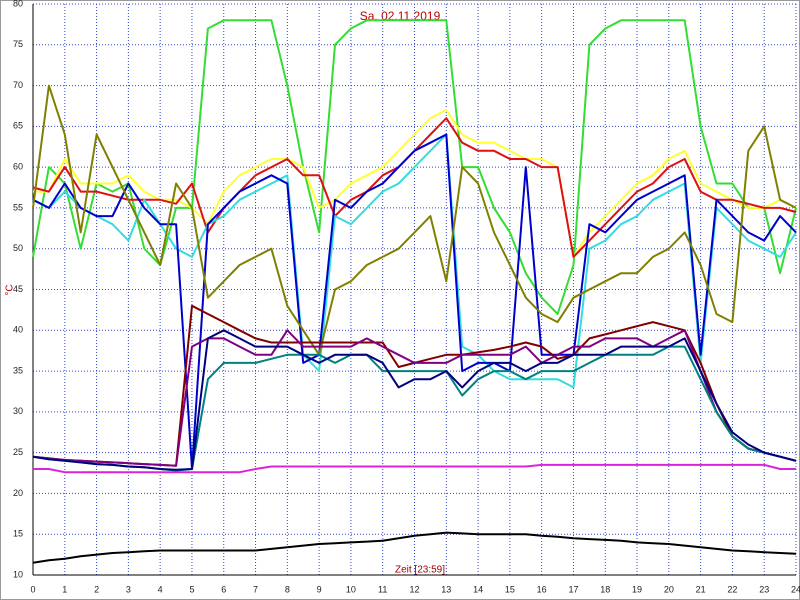 The height and width of the screenshot is (600, 800). What do you see at coordinates (223, 589) in the screenshot?
I see `x-tick-label: 6` at bounding box center [223, 589].